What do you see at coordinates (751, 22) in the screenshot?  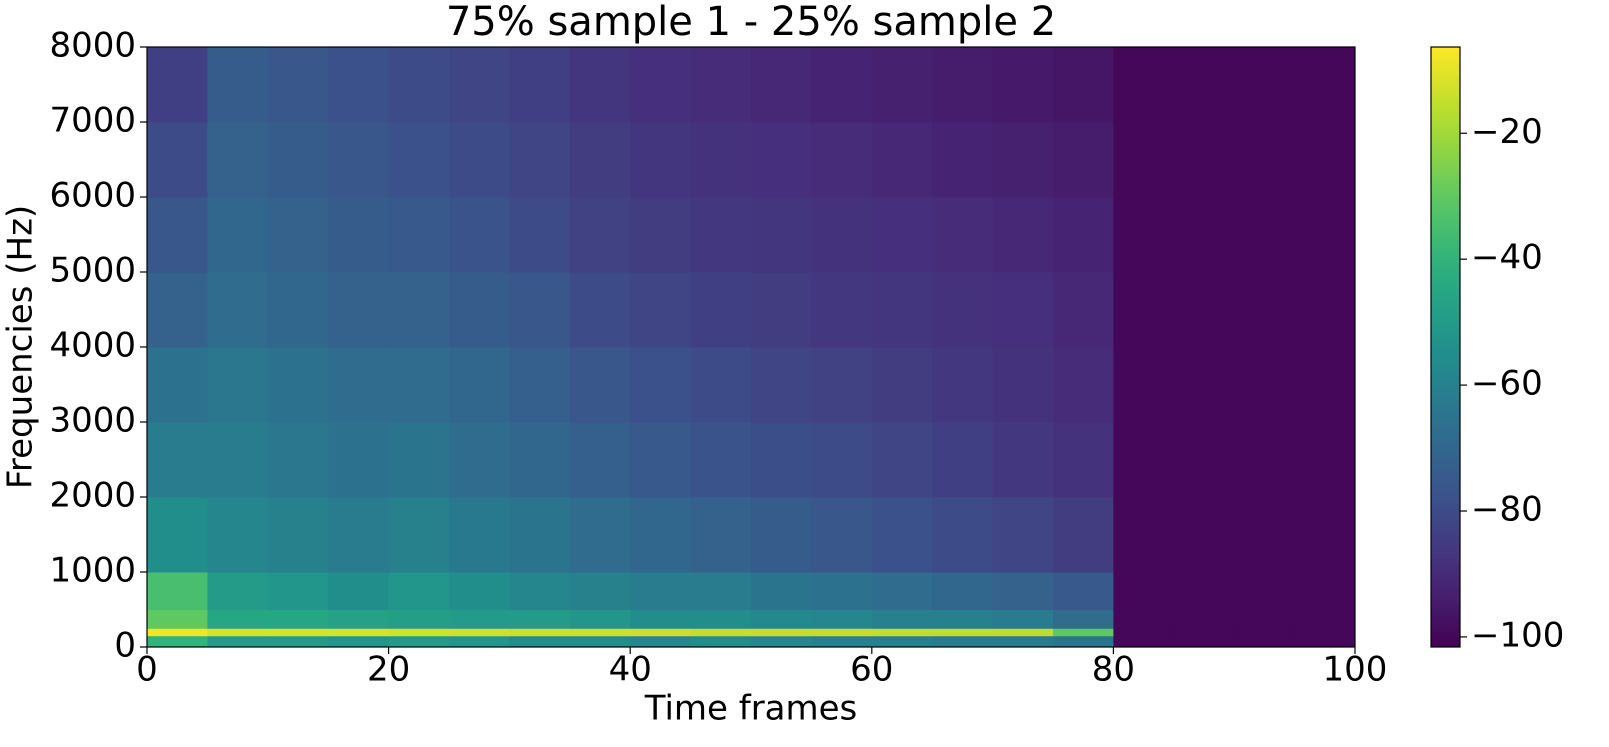 I see `chart-title: 75% sample 1 - 25% sample 2` at bounding box center [751, 22].